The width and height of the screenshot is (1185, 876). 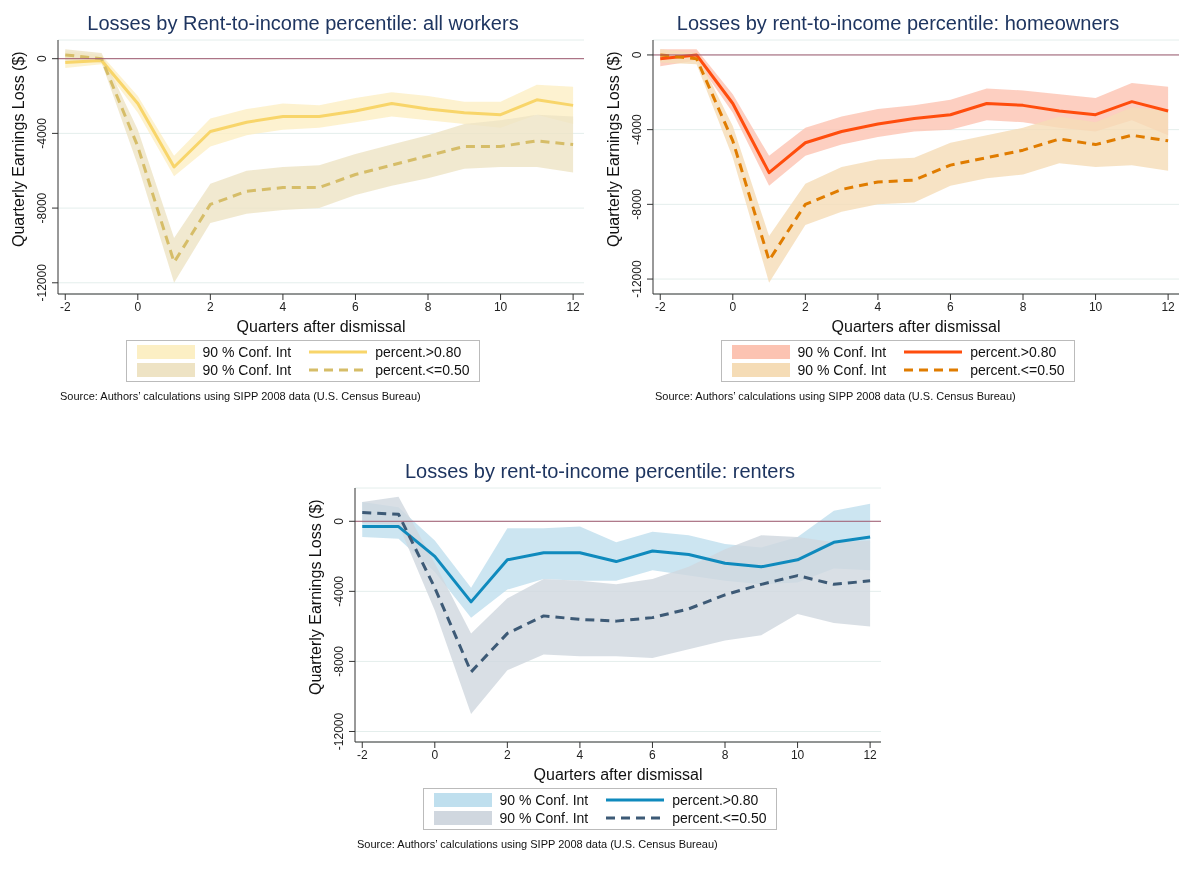 I want to click on chart-title: Losses by rent-to-income percentile: homeowners, so click(x=898, y=23).